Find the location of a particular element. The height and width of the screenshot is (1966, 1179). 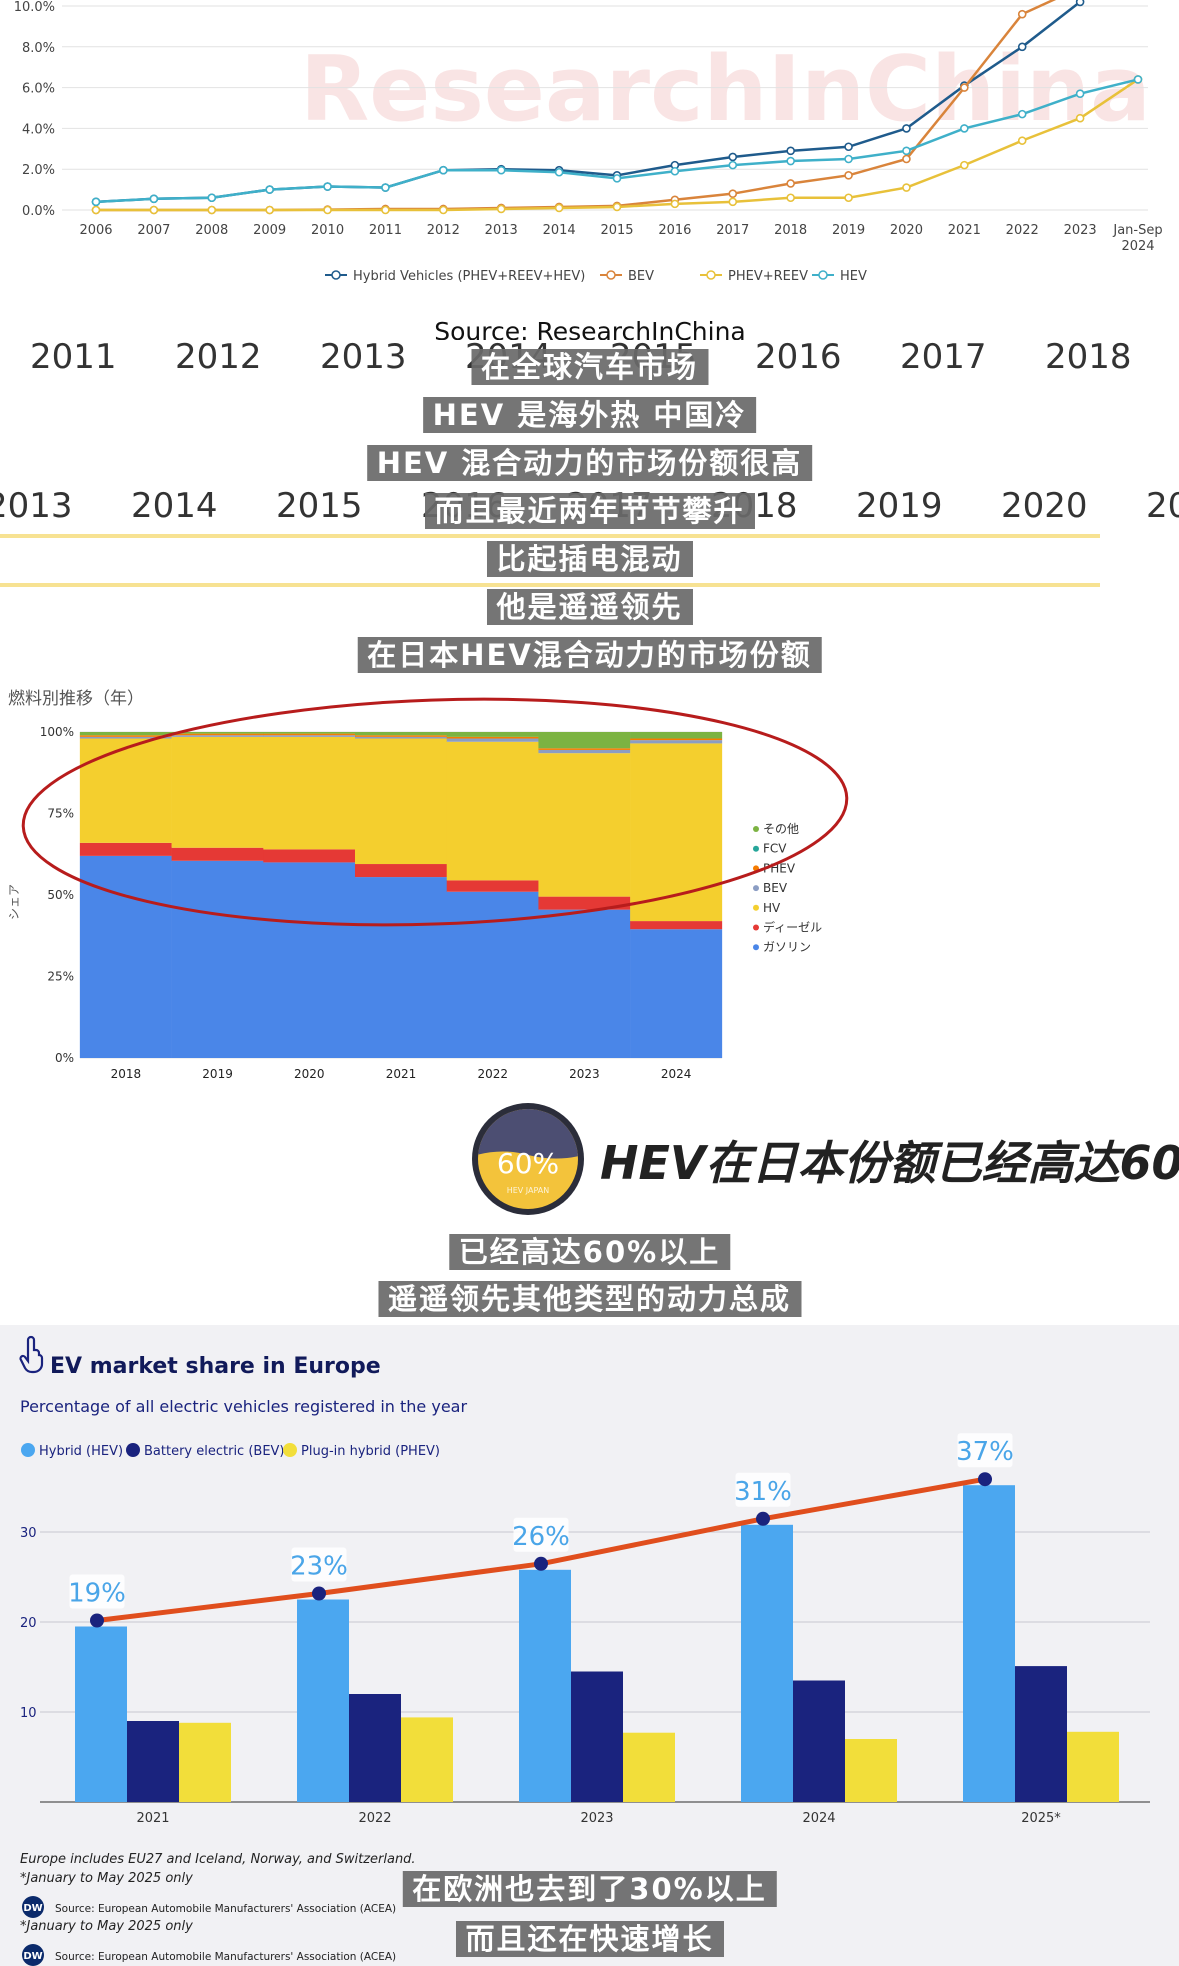

ghost-year: 2011 is located at coordinates (73, 358).